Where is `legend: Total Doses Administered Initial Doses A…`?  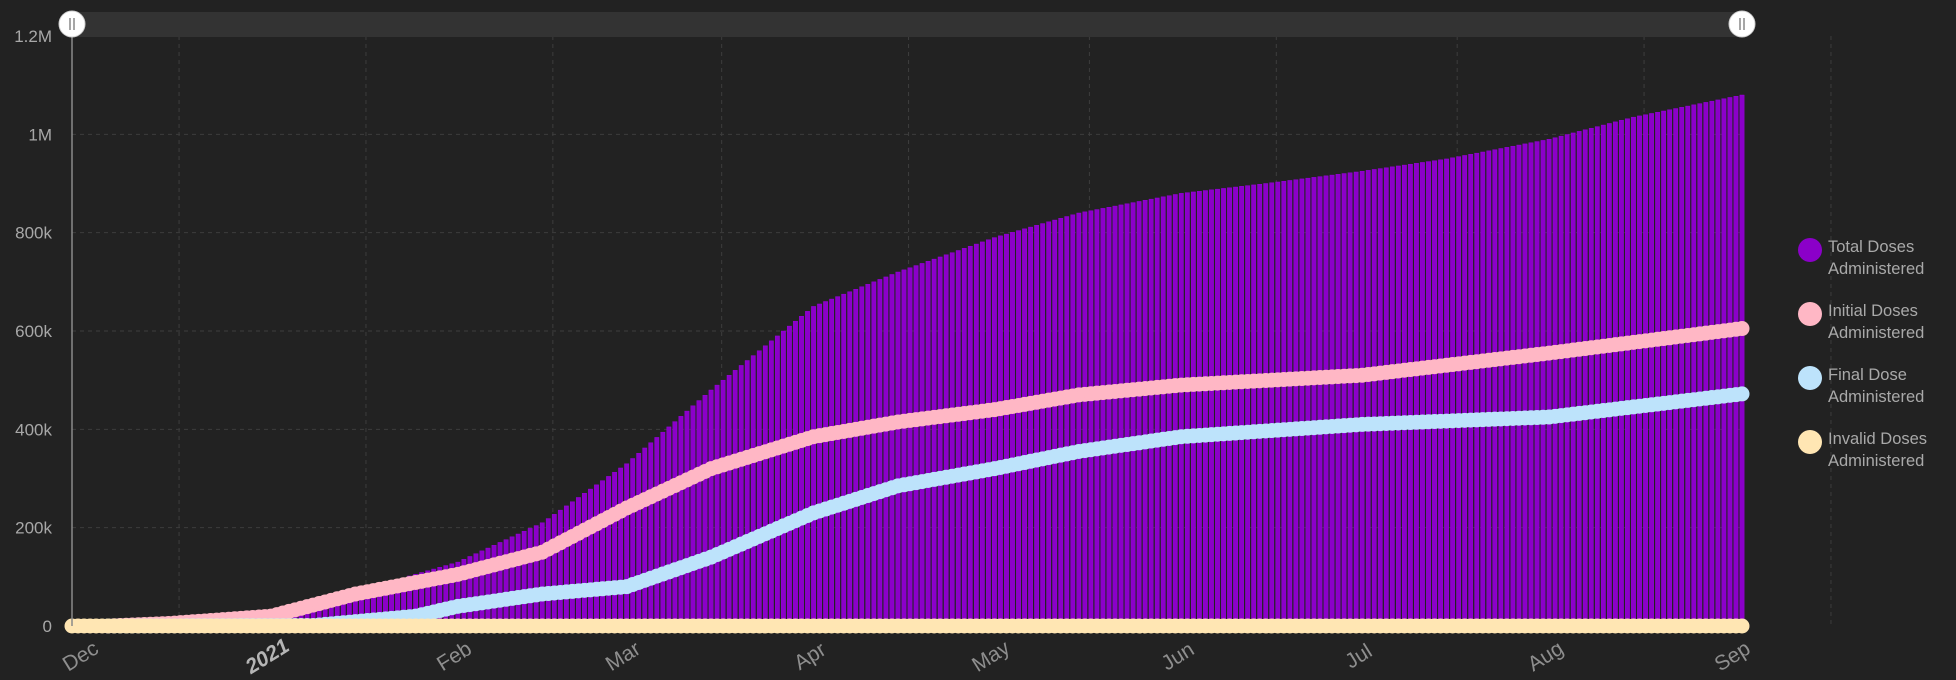 legend: Total Doses Administered Initial Doses A… is located at coordinates (1877, 364).